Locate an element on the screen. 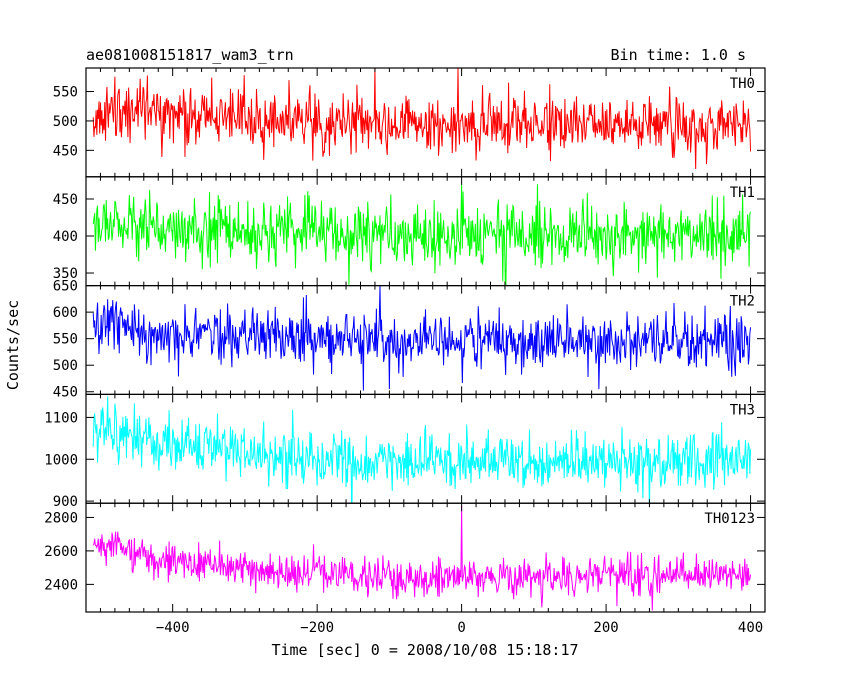 The height and width of the screenshot is (680, 850). series-th3 is located at coordinates (422, 450).